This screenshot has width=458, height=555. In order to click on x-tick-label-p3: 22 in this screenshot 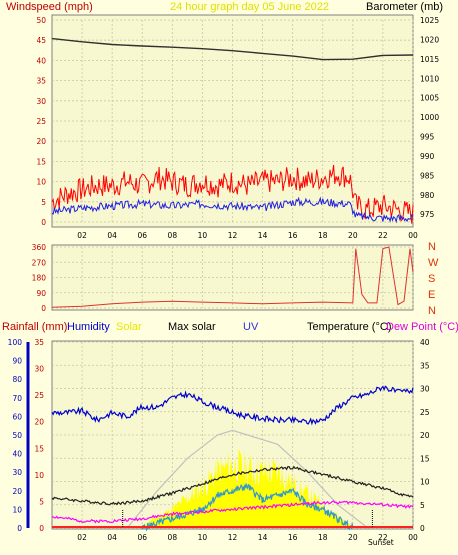, I will do `click(383, 537)`.